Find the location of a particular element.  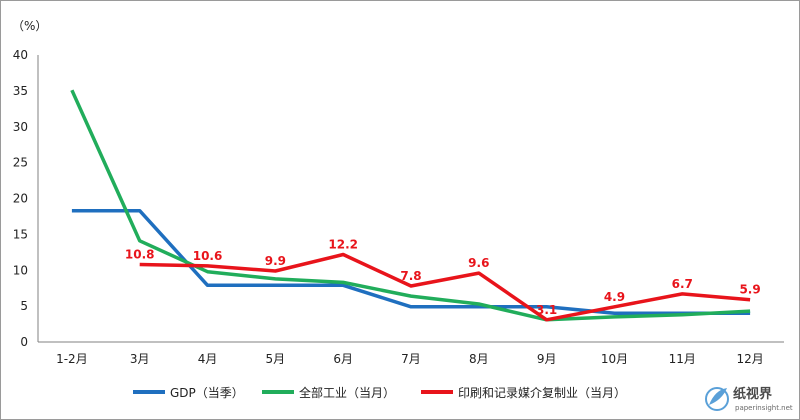

data-label: 6.7 is located at coordinates (682, 284).